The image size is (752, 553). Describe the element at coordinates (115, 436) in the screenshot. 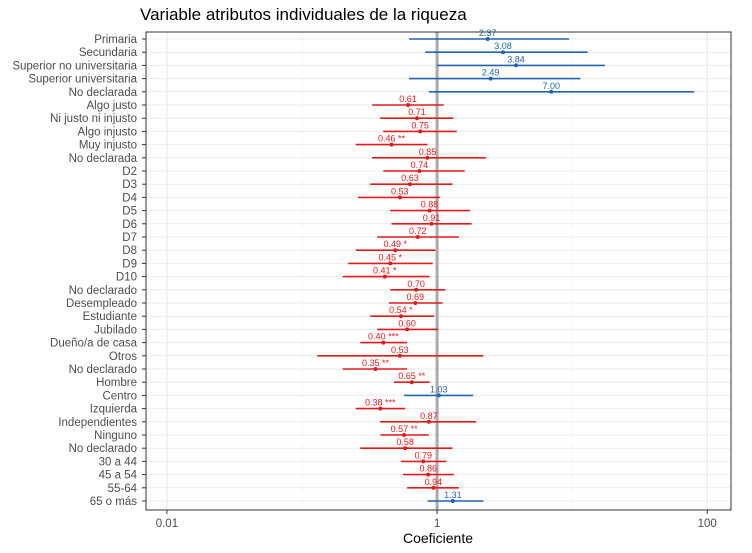

I see `y-tick-label: Ninguno` at that location.